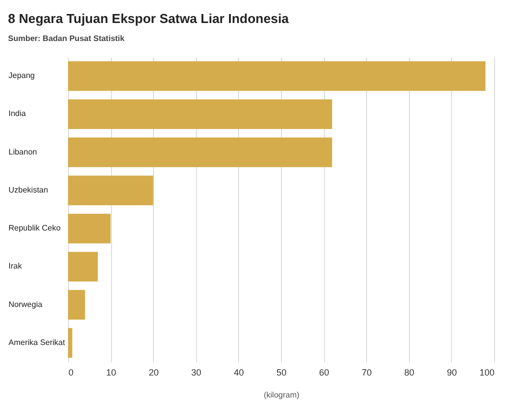  What do you see at coordinates (111, 373) in the screenshot?
I see `x-tick-label: 10` at bounding box center [111, 373].